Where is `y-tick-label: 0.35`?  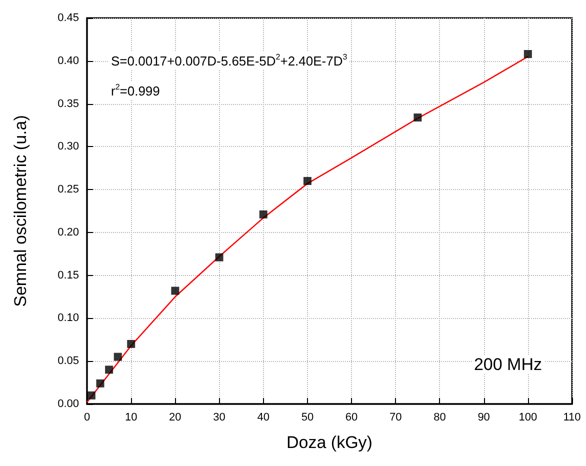 y-tick-label: 0.35 is located at coordinates (68, 104).